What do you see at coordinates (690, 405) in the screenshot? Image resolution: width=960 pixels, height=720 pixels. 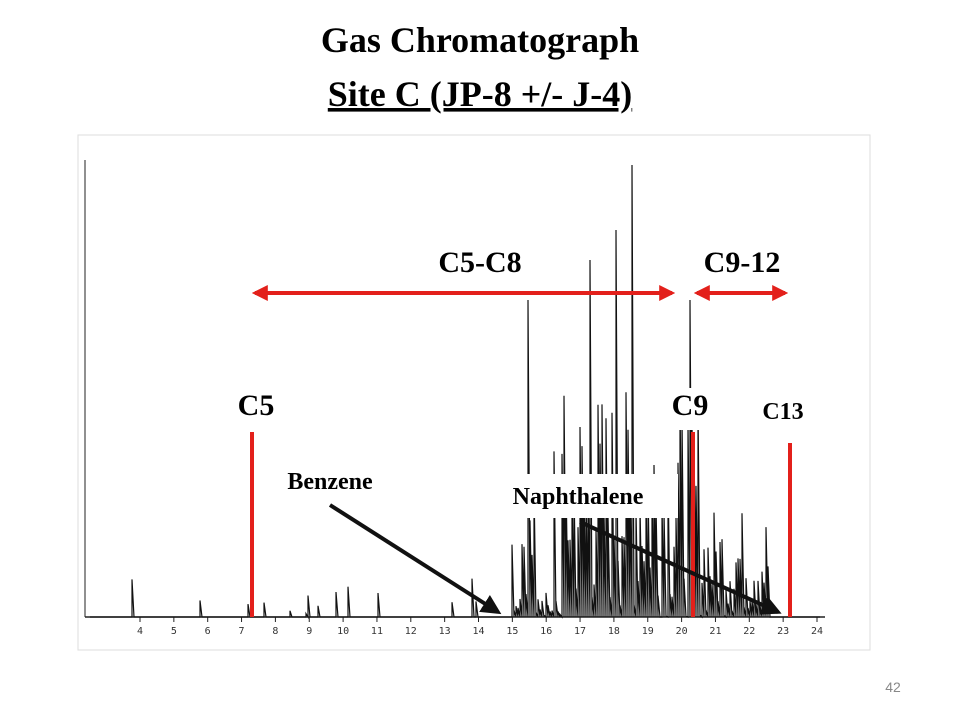 I see `label: C9` at bounding box center [690, 405].